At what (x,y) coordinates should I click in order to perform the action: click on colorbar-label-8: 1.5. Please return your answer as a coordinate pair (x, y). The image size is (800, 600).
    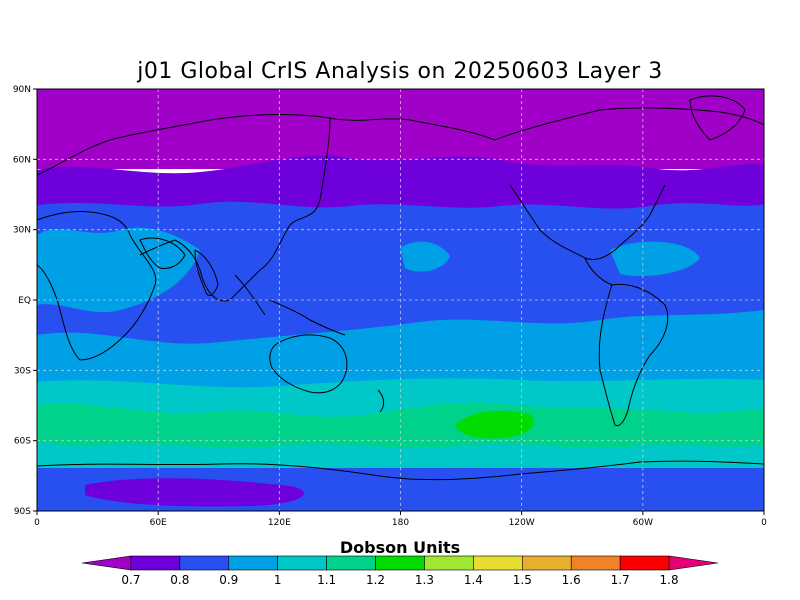
    Looking at the image, I should click on (522, 580).